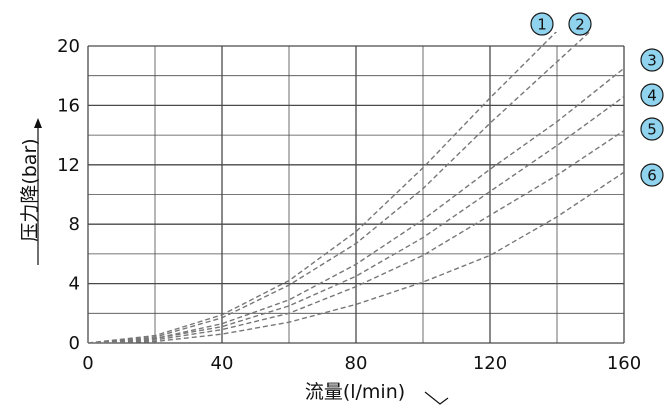 This screenshot has height=409, width=665. I want to click on series-badge-label: 1, so click(542, 25).